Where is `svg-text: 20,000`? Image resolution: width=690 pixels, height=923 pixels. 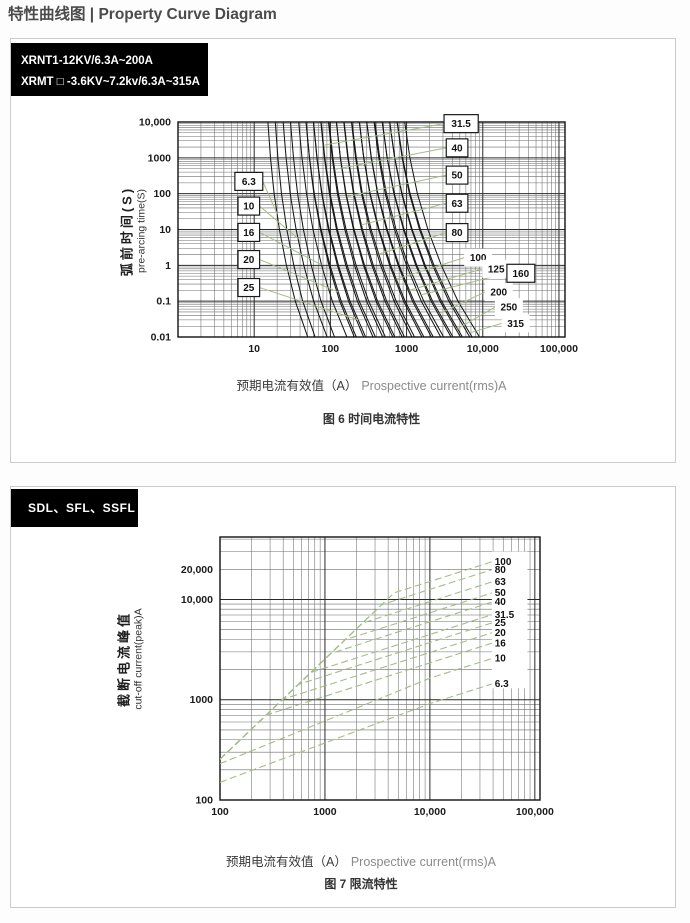 svg-text: 20,000 is located at coordinates (197, 570).